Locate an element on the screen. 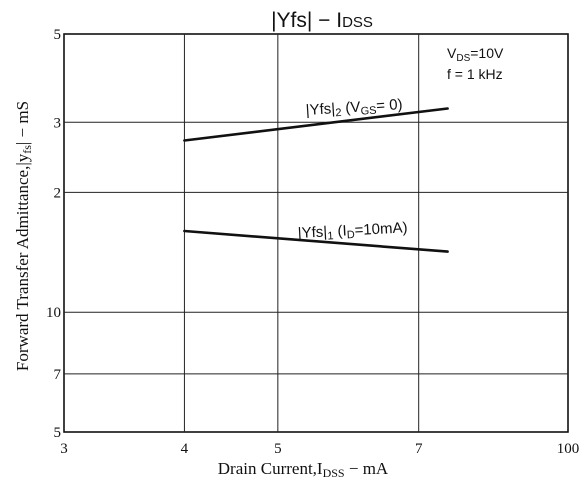 The width and height of the screenshot is (584, 488). series-yfs2-label: |Yfs|2 (VGS= 0) is located at coordinates (354, 108).